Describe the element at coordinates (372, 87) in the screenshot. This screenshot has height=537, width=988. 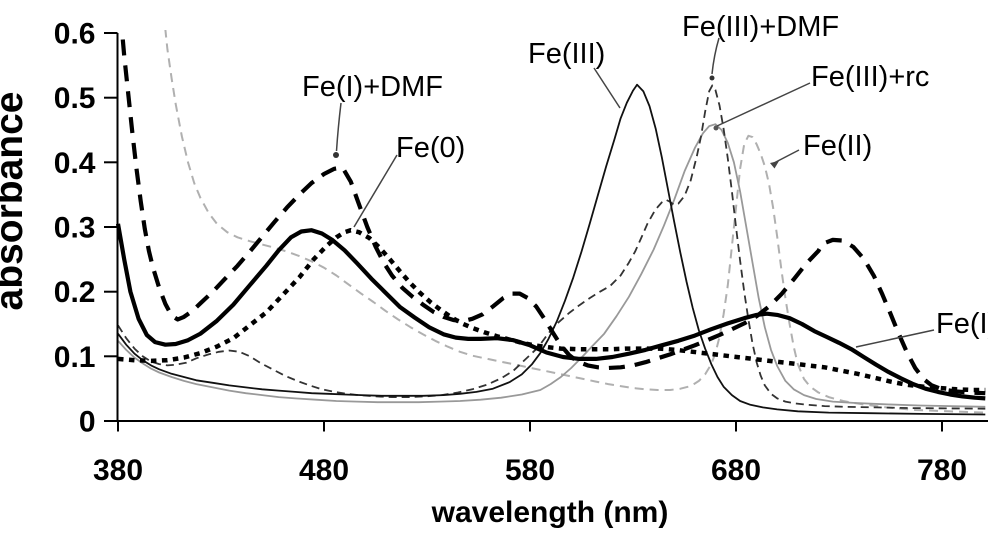
I see `svg-text: Fe(I)+DMF` at that location.